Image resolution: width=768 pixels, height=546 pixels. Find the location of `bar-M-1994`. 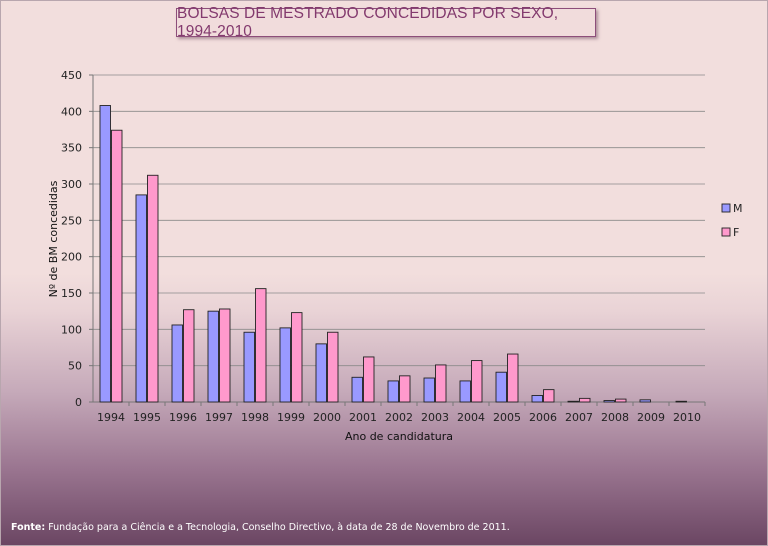

bar-M-1994 is located at coordinates (105, 254).